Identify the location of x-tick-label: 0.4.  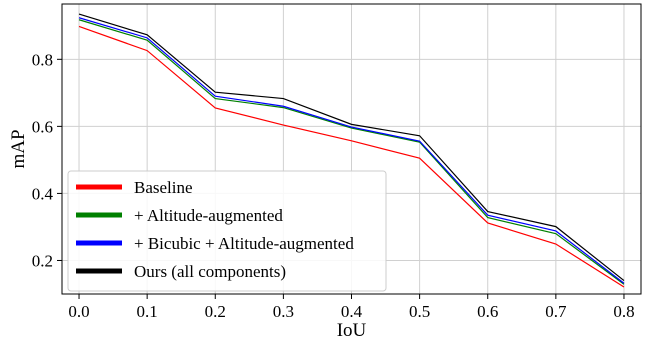
(352, 311).